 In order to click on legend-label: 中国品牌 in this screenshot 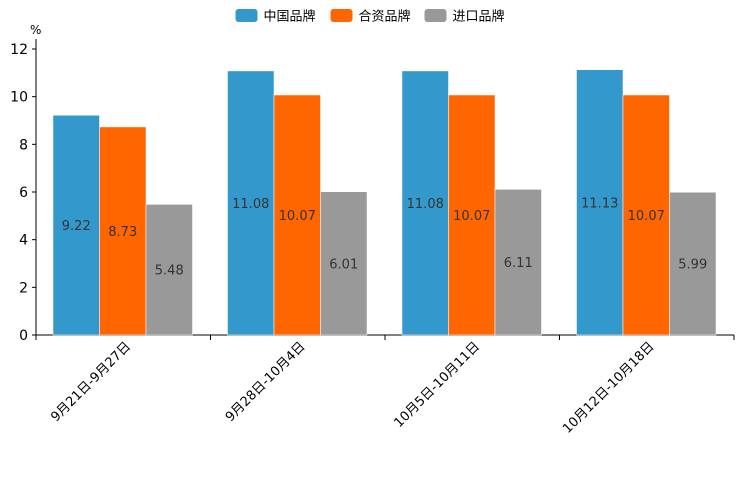, I will do `click(290, 17)`.